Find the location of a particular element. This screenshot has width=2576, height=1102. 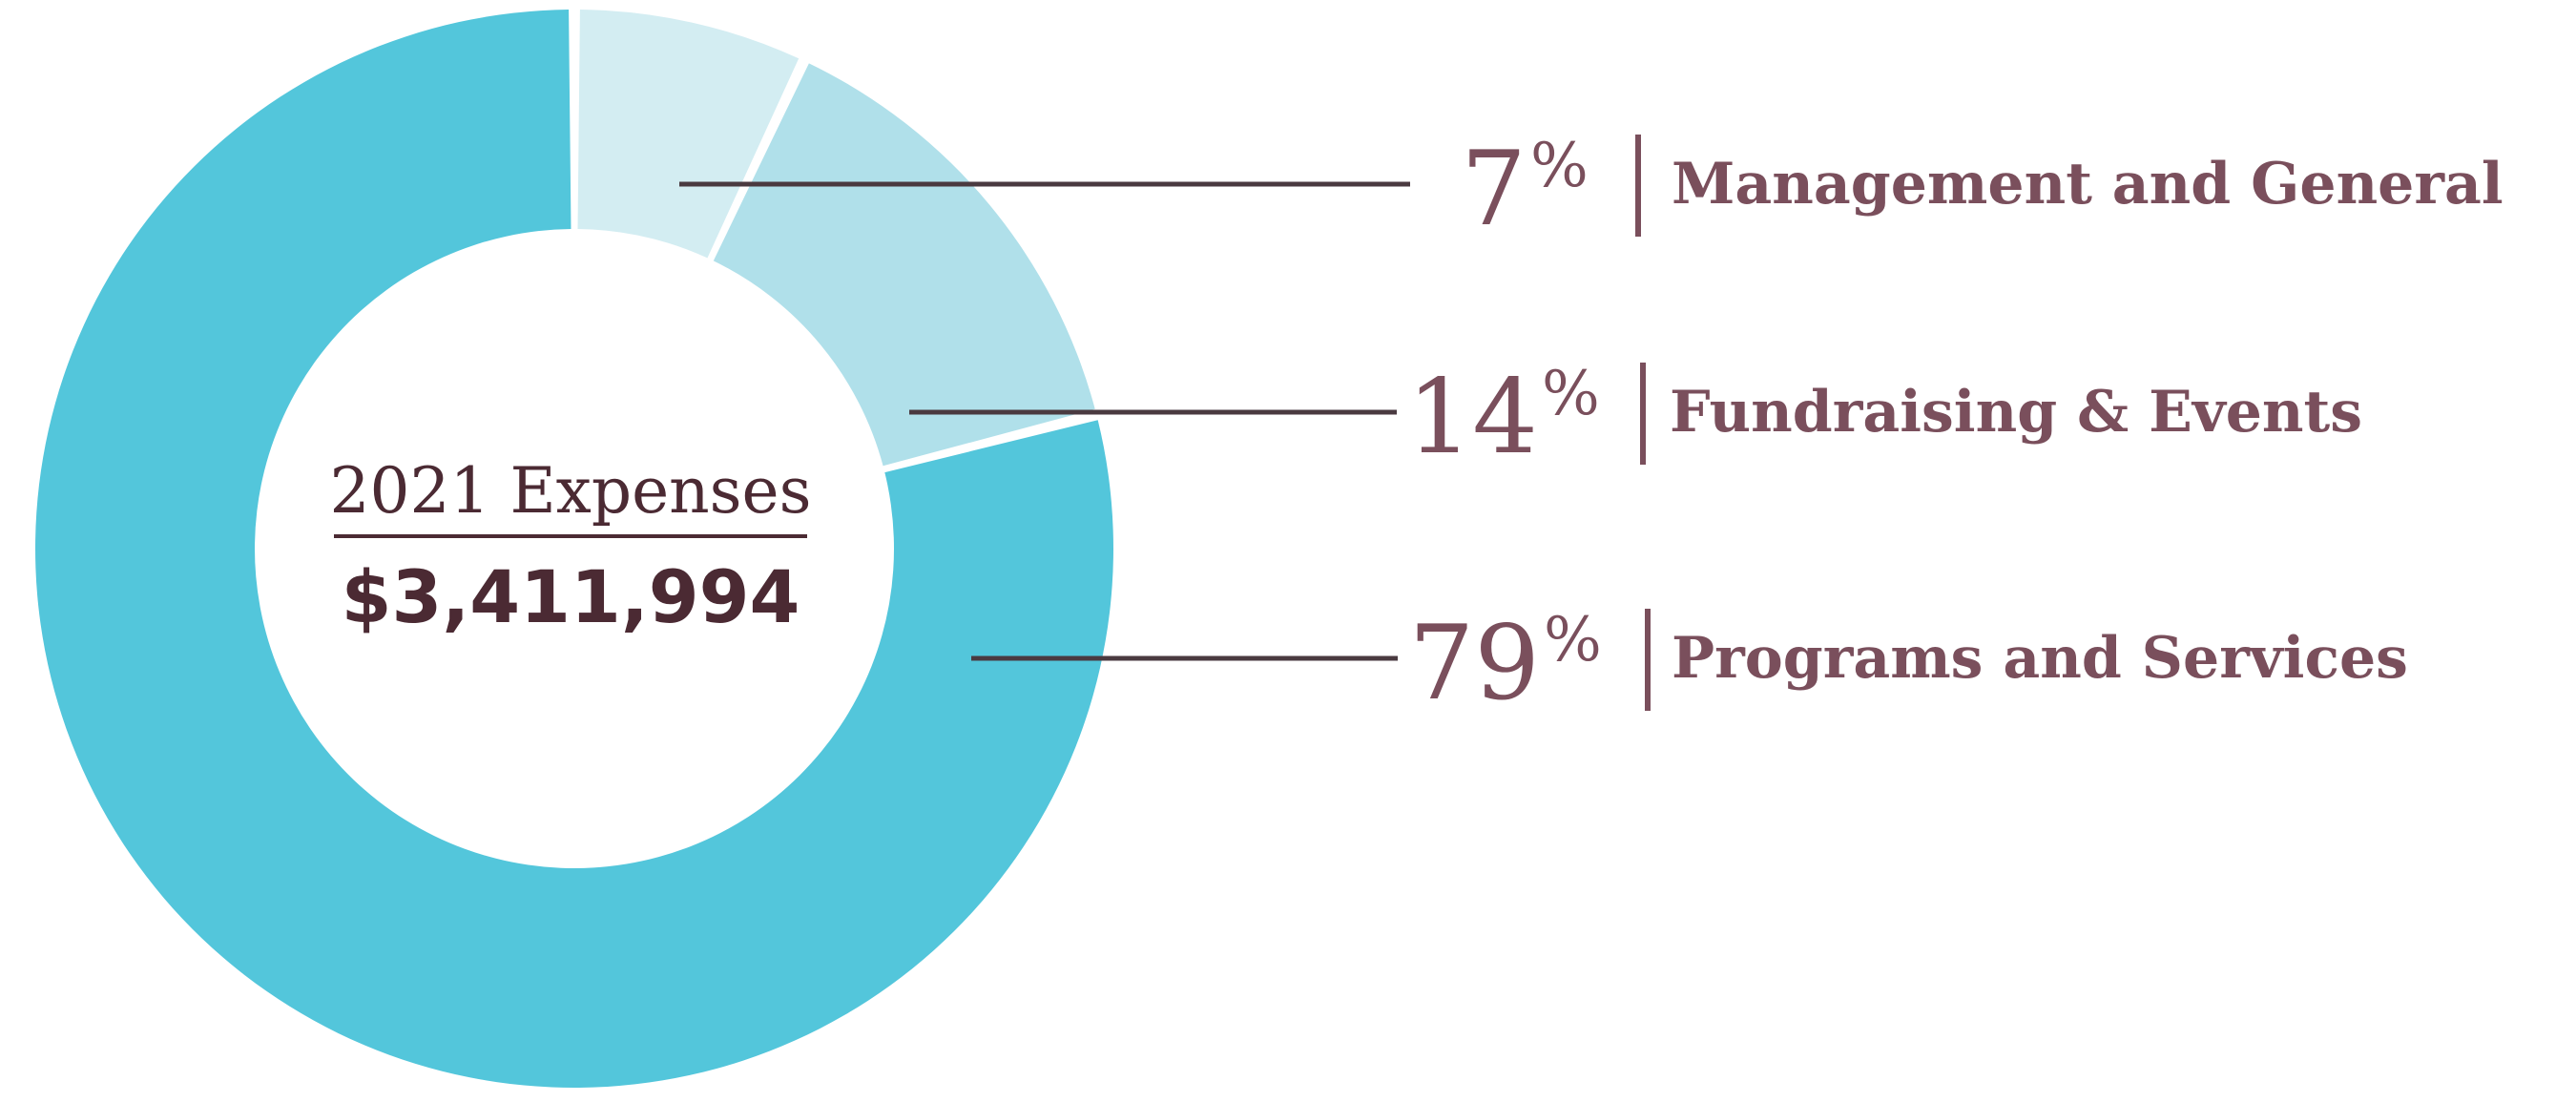

leader-lines is located at coordinates (1044, 421).